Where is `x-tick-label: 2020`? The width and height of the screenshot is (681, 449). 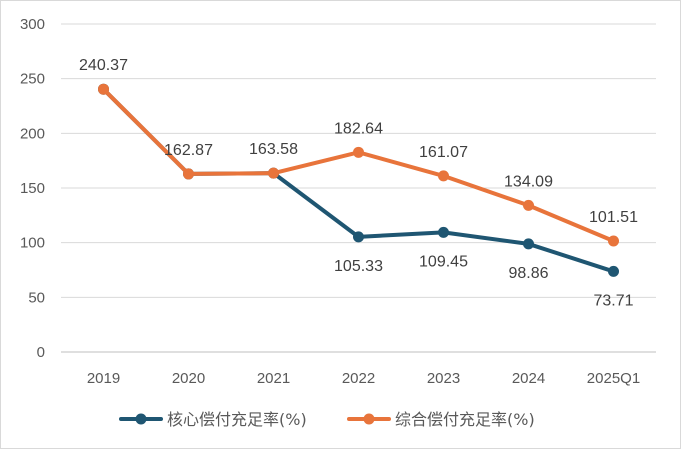 x-tick-label: 2020 is located at coordinates (188, 378).